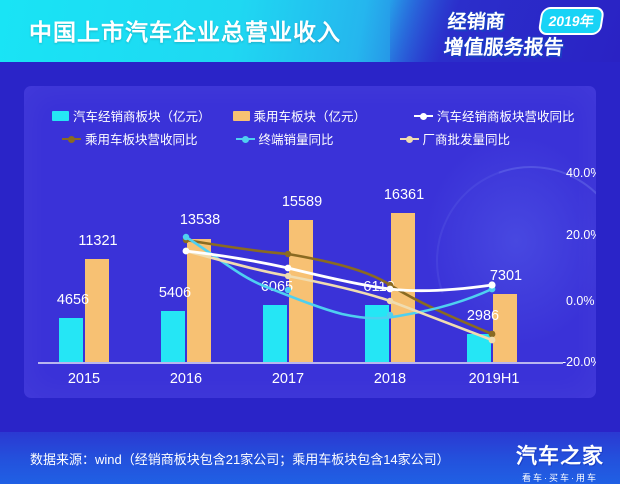 The width and height of the screenshot is (620, 484). I want to click on brand-logo: 汽车之家 看车·买车·用车, so click(560, 462).